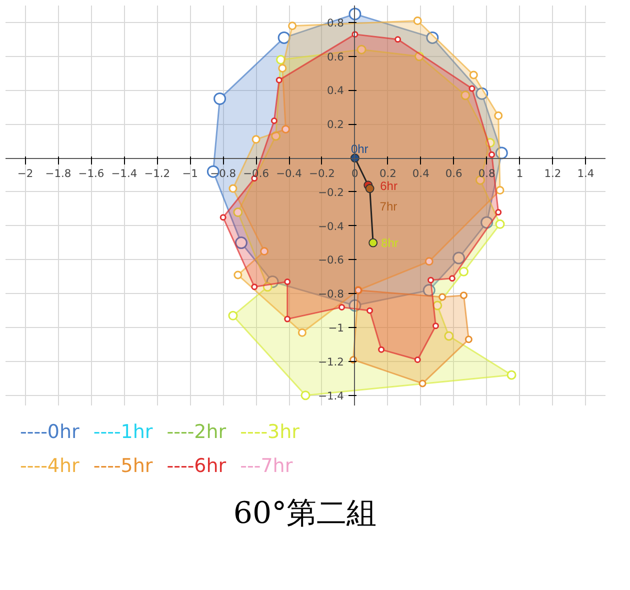 The width and height of the screenshot is (630, 590). What do you see at coordinates (331, 294) in the screenshot?
I see `y-tick-label: −0.8` at bounding box center [331, 294].